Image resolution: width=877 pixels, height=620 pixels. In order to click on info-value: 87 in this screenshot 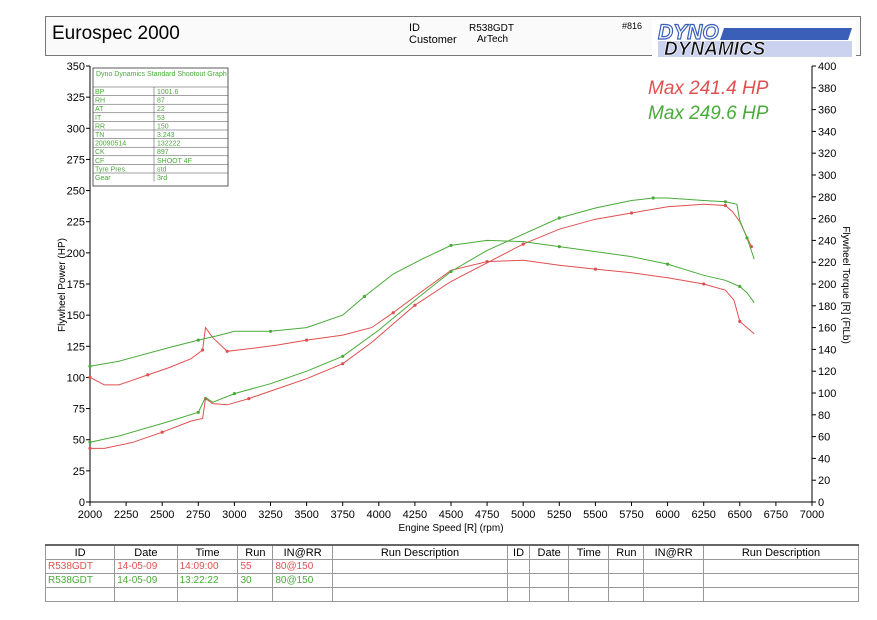, I will do `click(161, 101)`.